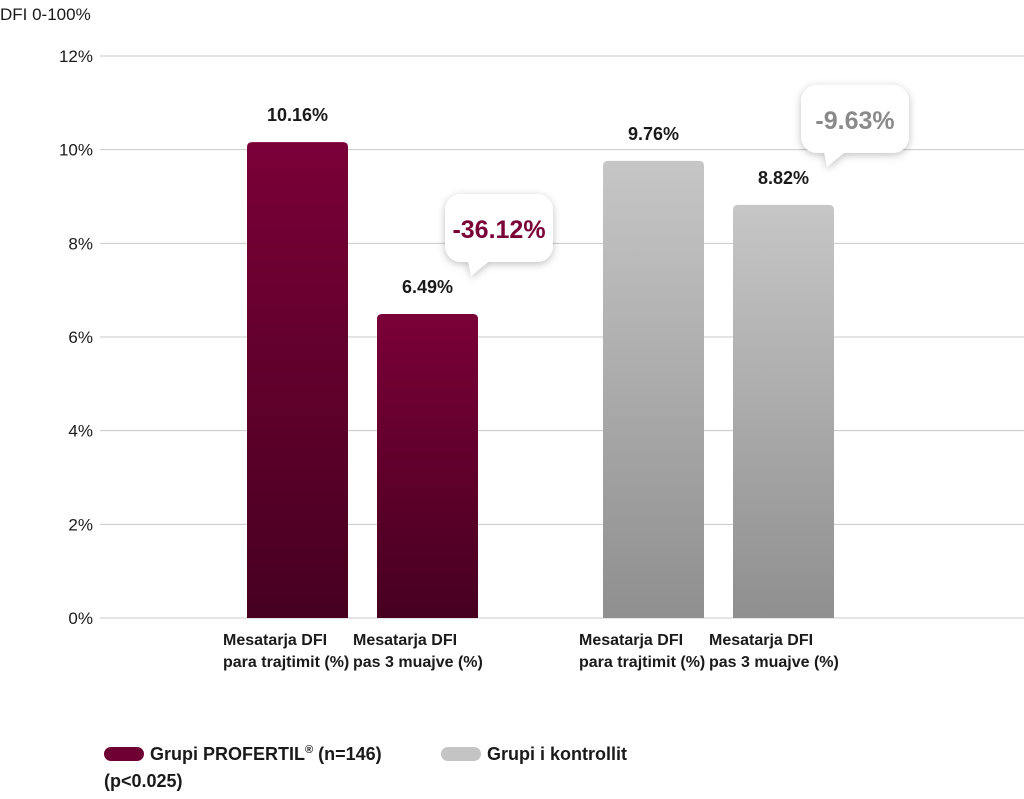 The width and height of the screenshot is (1024, 799). I want to click on legend-label-profertil: Grupi PROFERTIL® (n=146), so click(266, 753).